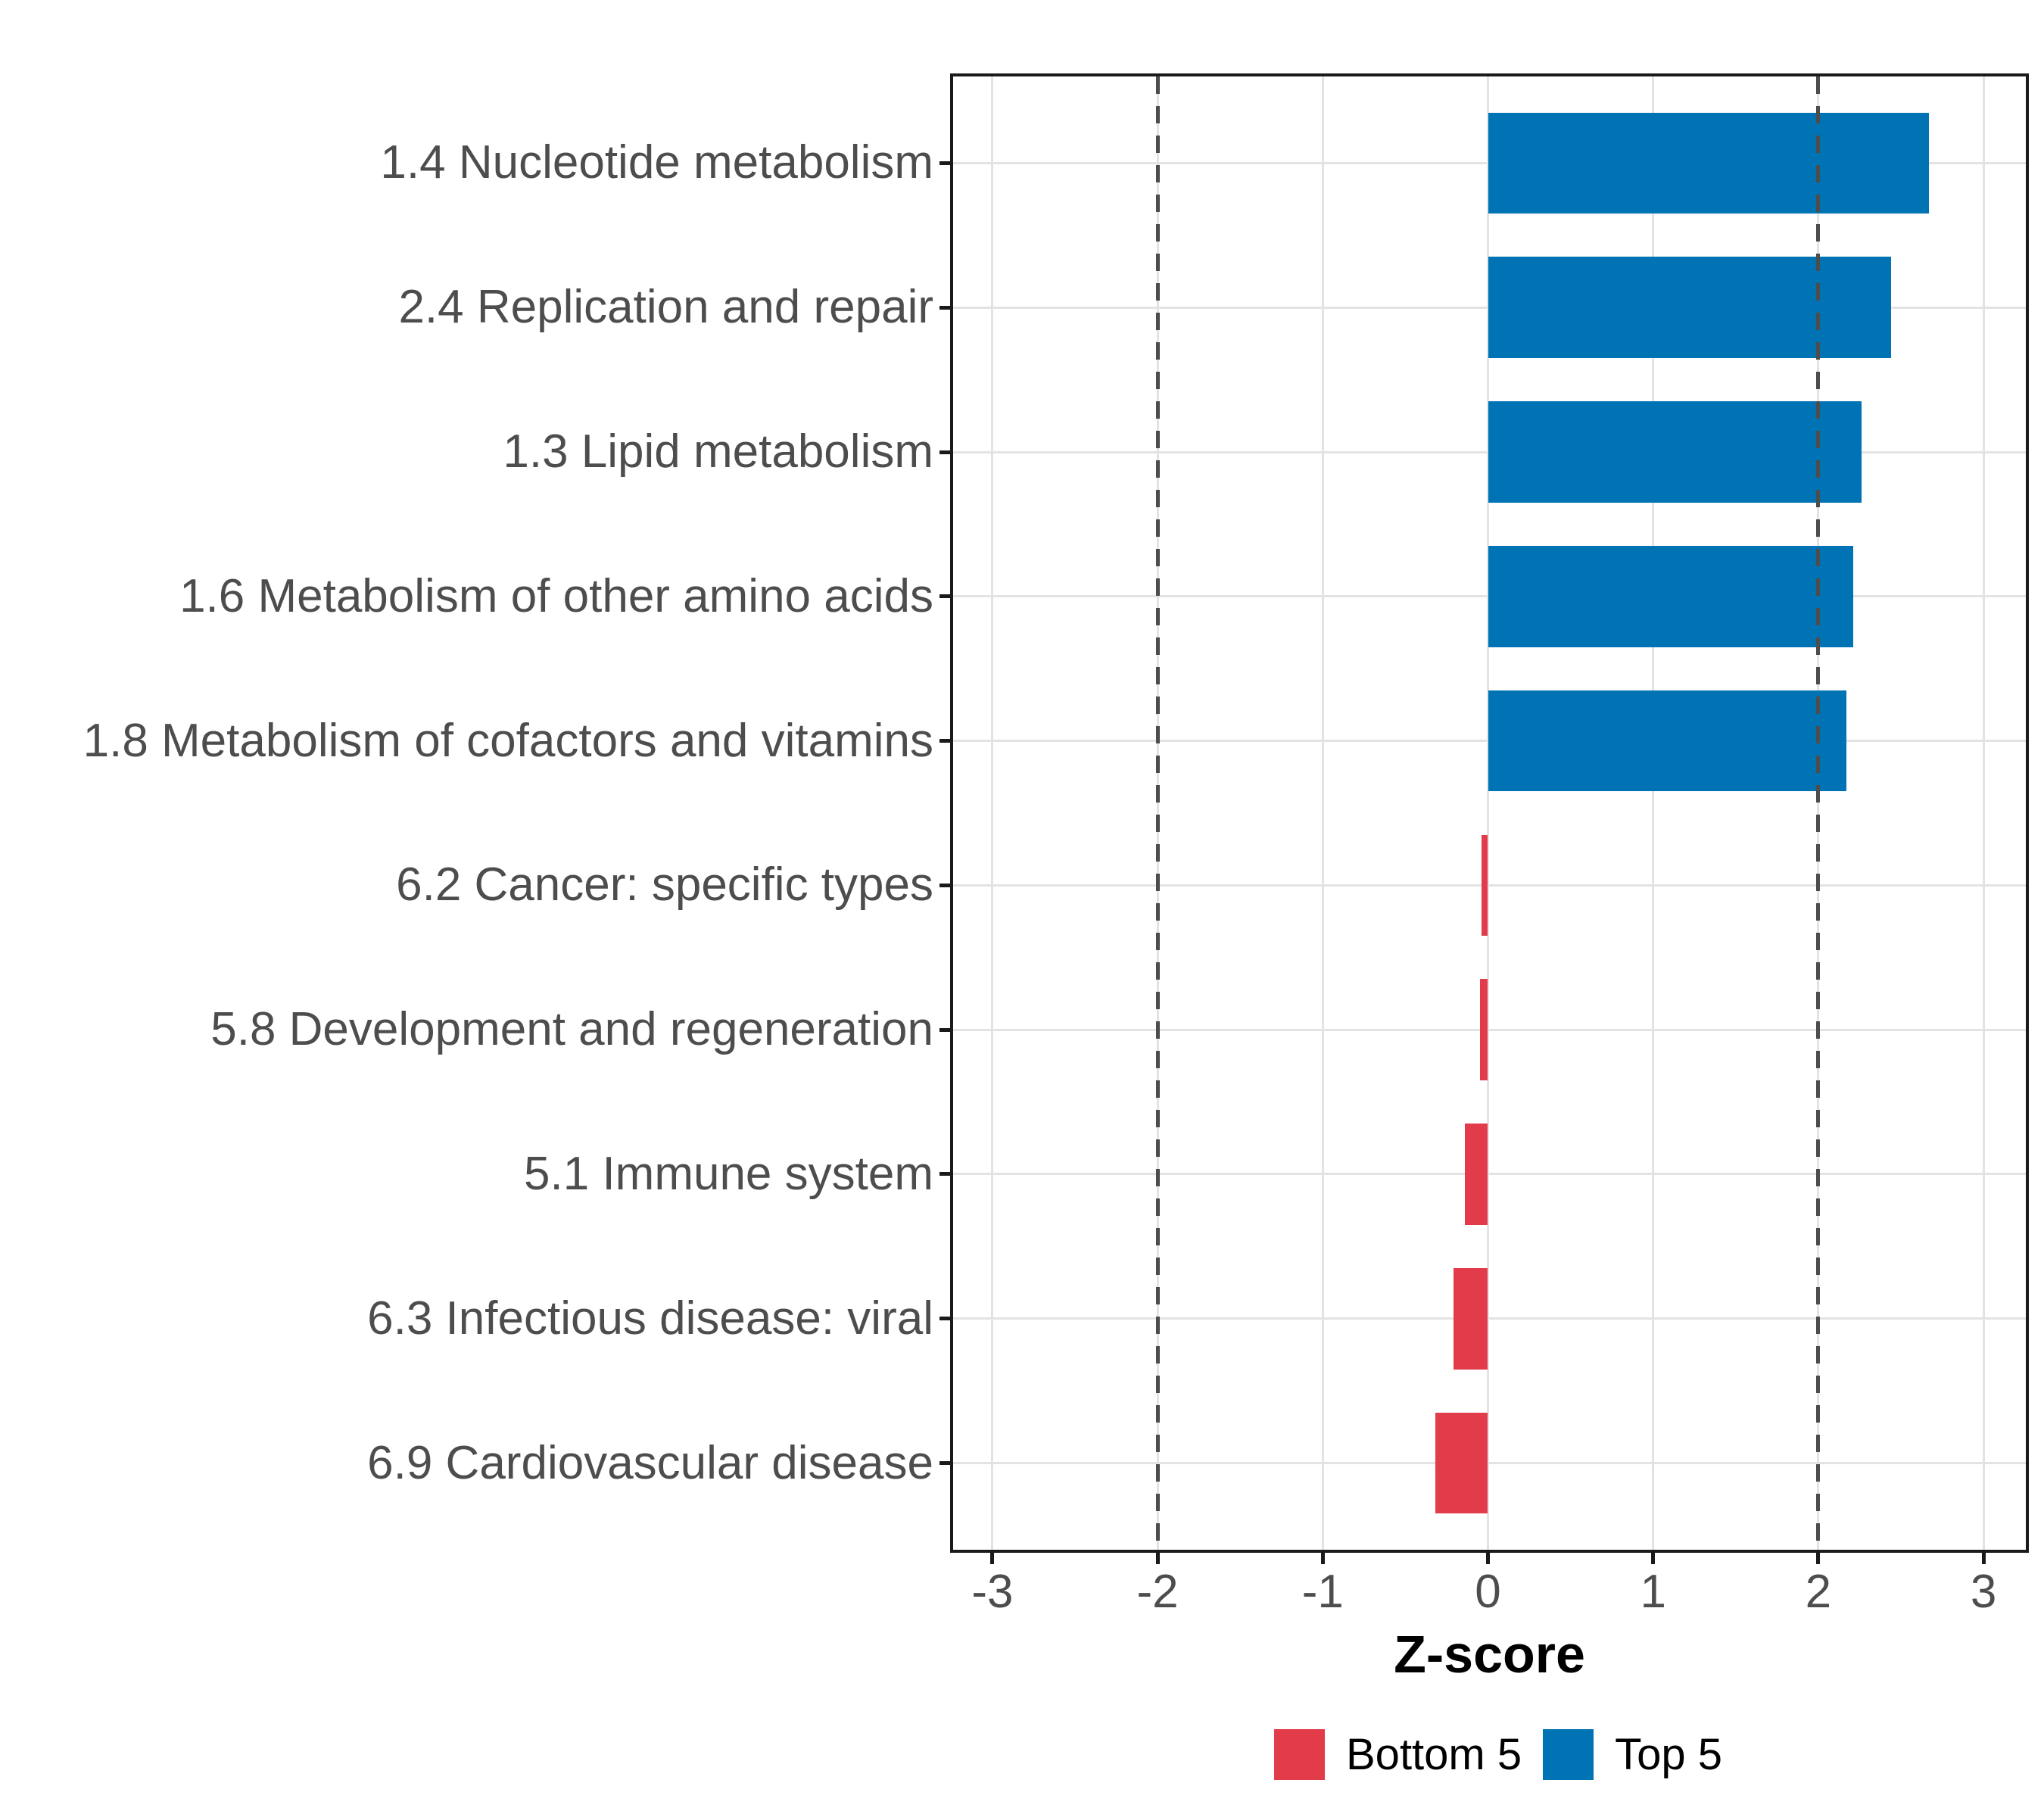  What do you see at coordinates (1653, 1592) in the screenshot?
I see `x-axis-label: 1` at bounding box center [1653, 1592].